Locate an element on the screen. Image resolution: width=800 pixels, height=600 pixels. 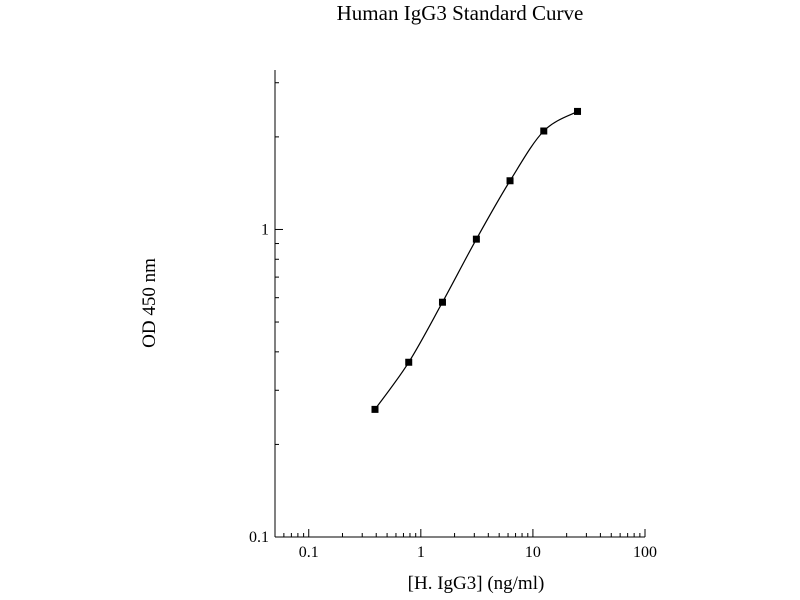
x-axis-label: [H. IgG3] (ng/ml) is located at coordinates (476, 583).